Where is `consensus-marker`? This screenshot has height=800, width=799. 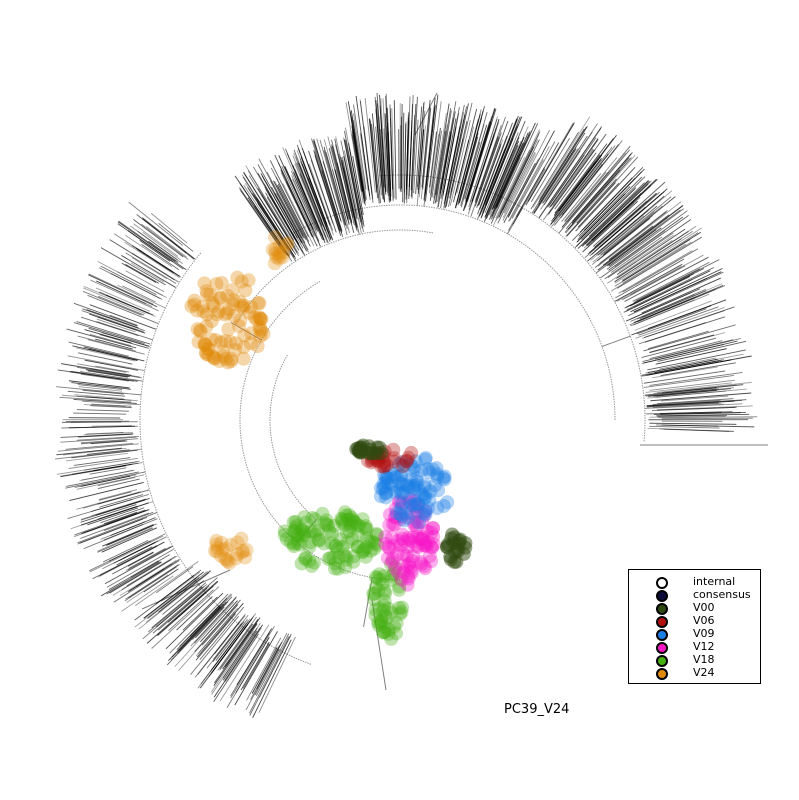
consensus-marker is located at coordinates (662, 596).